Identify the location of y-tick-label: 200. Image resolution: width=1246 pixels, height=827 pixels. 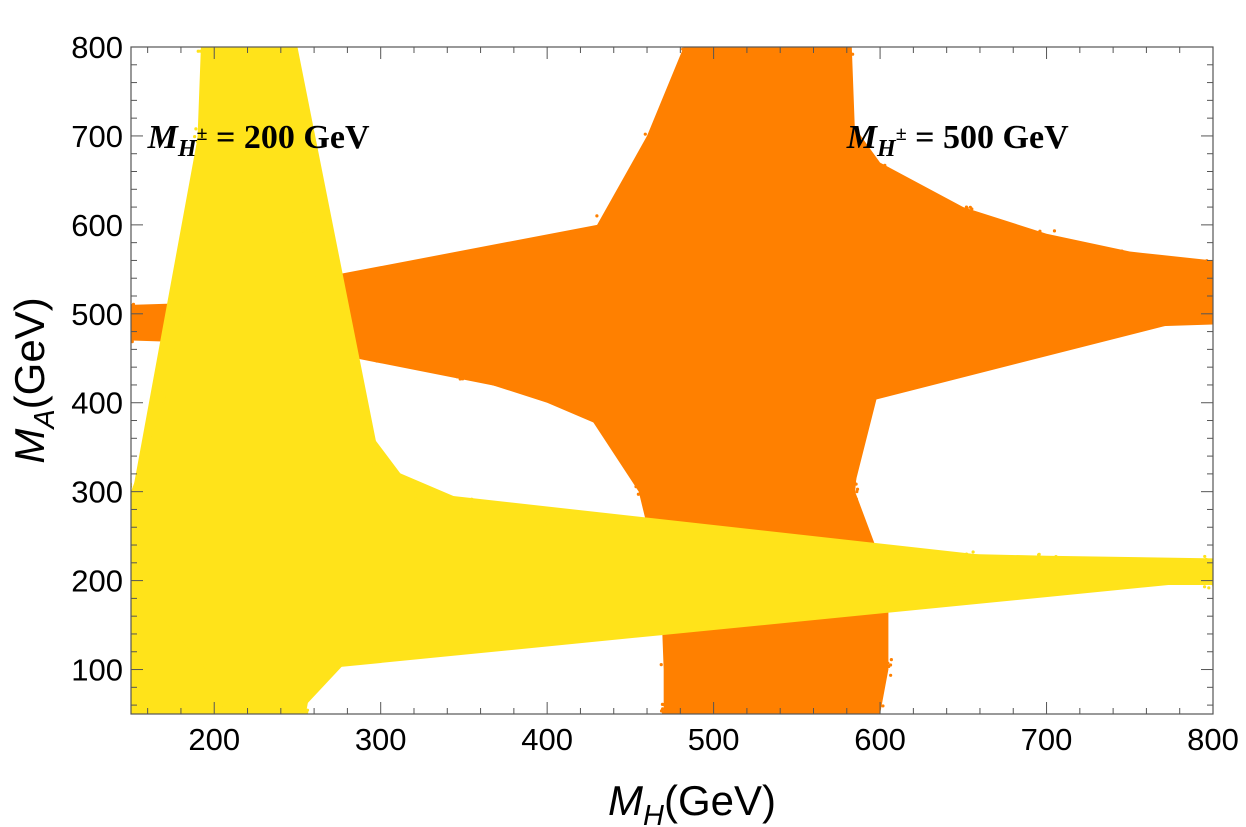
(97, 581).